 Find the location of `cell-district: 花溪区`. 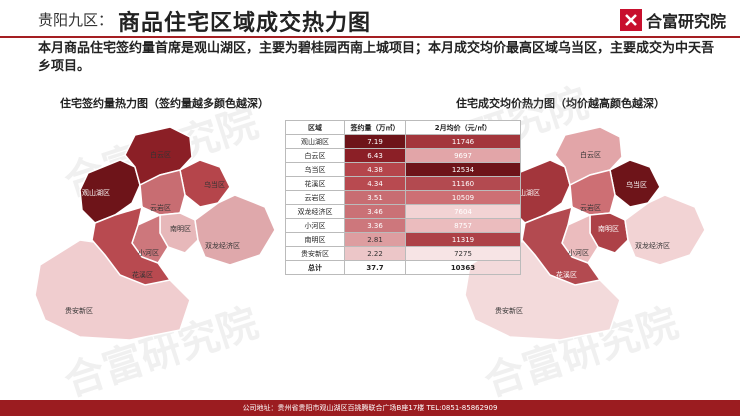

cell-district: 花溪区 is located at coordinates (315, 183).